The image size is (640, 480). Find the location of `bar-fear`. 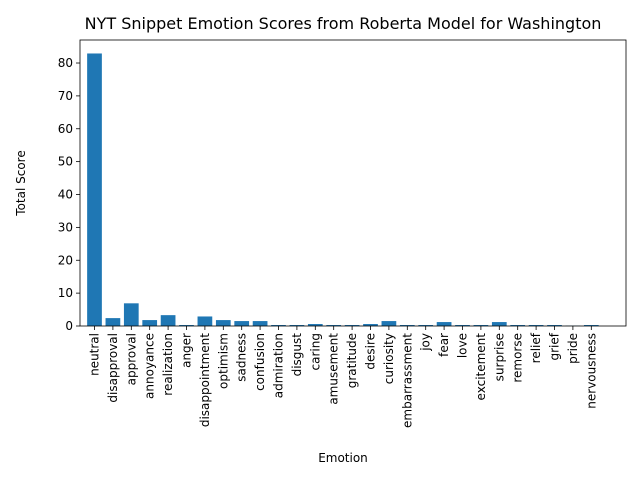

bar-fear is located at coordinates (444, 324).